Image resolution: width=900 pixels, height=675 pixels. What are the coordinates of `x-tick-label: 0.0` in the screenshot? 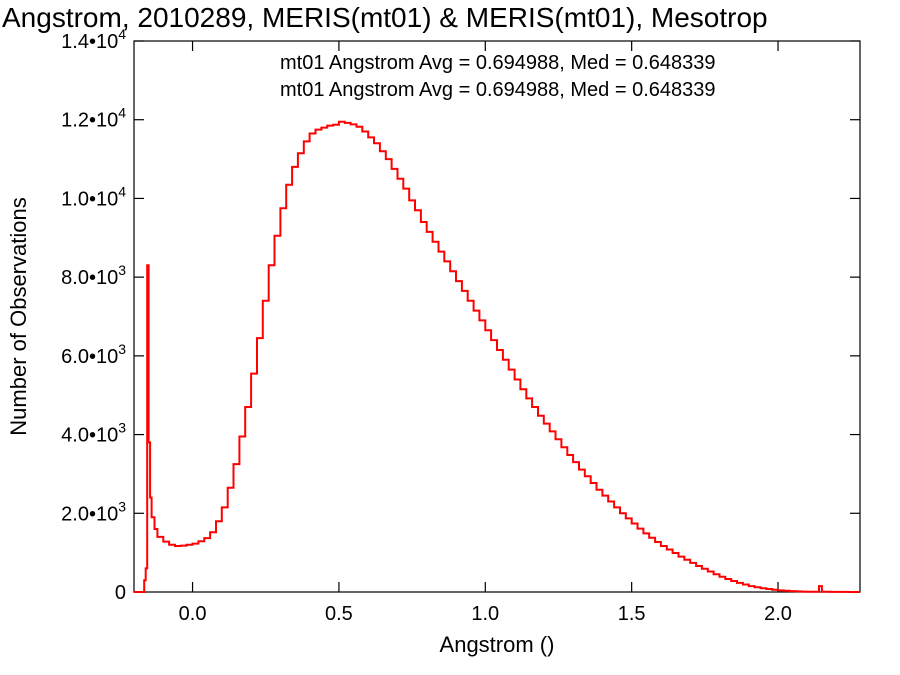 It's located at (193, 614).